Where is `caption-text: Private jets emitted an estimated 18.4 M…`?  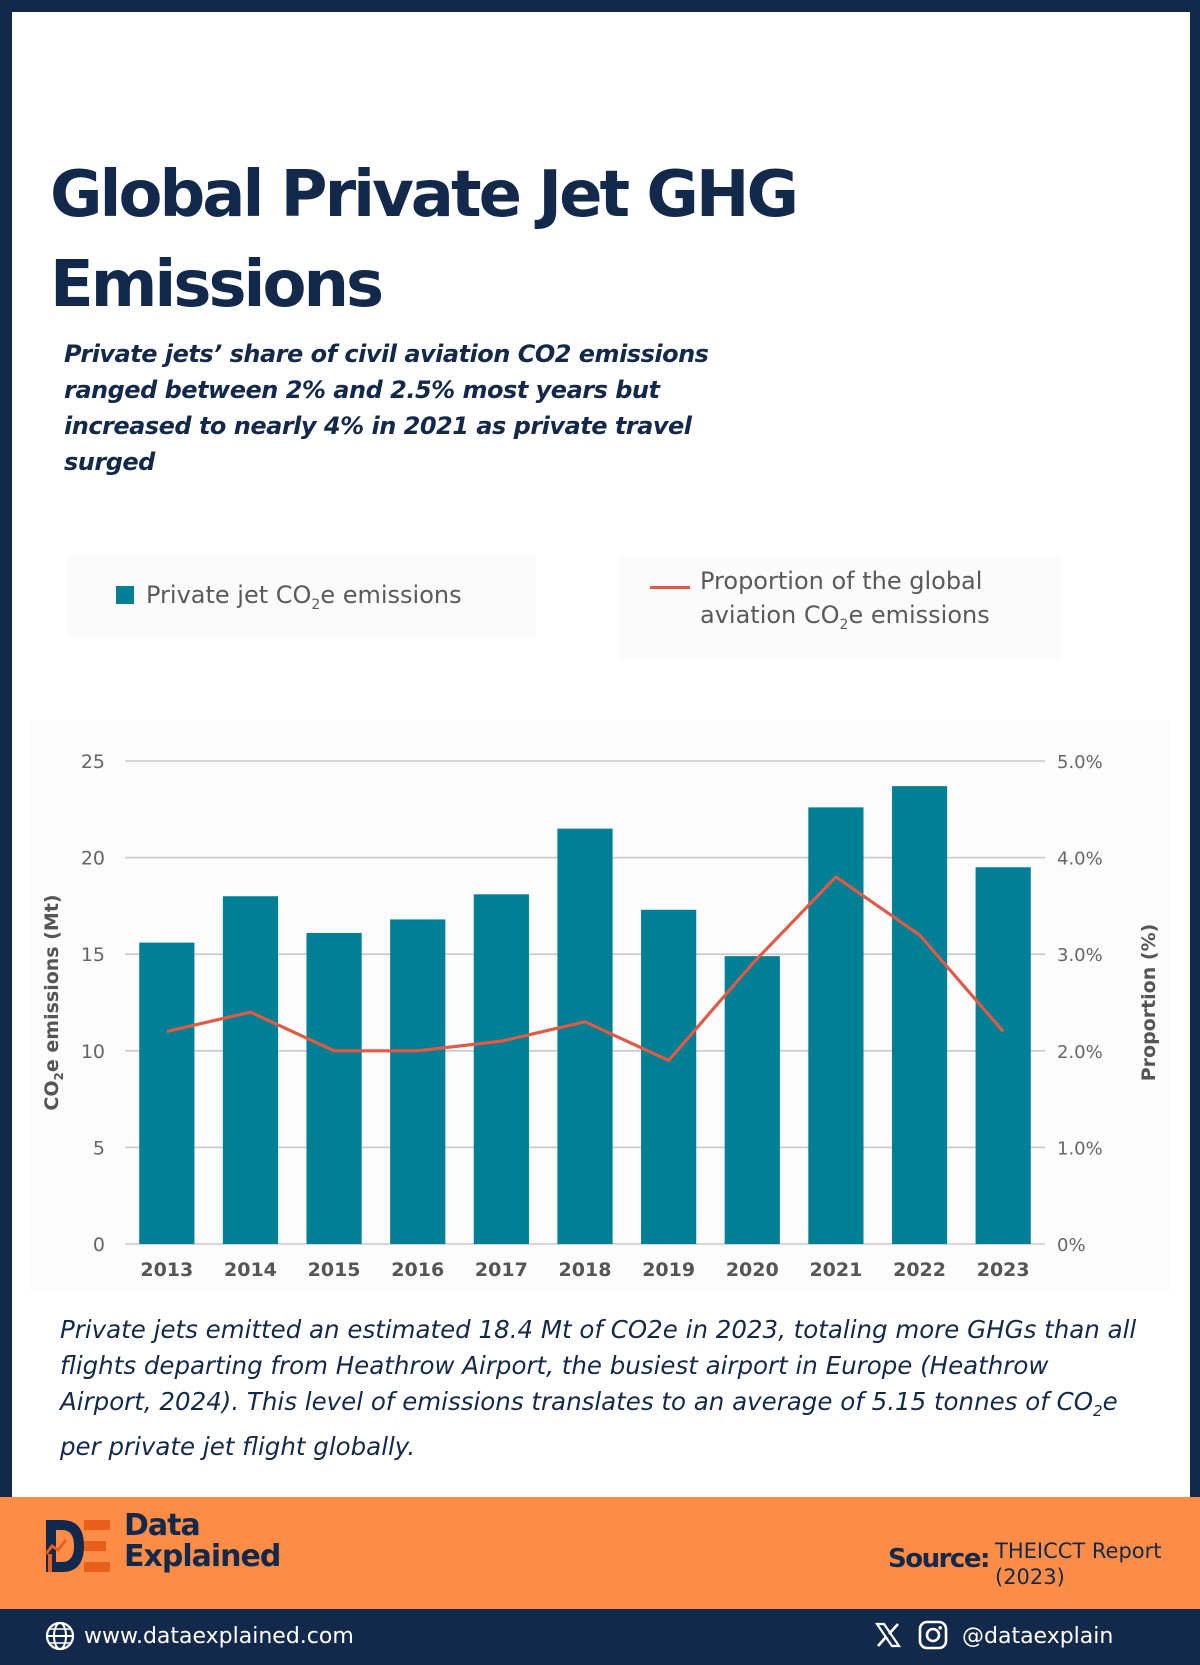 caption-text: Private jets emitted an estimated 18.4 M… is located at coordinates (598, 1388).